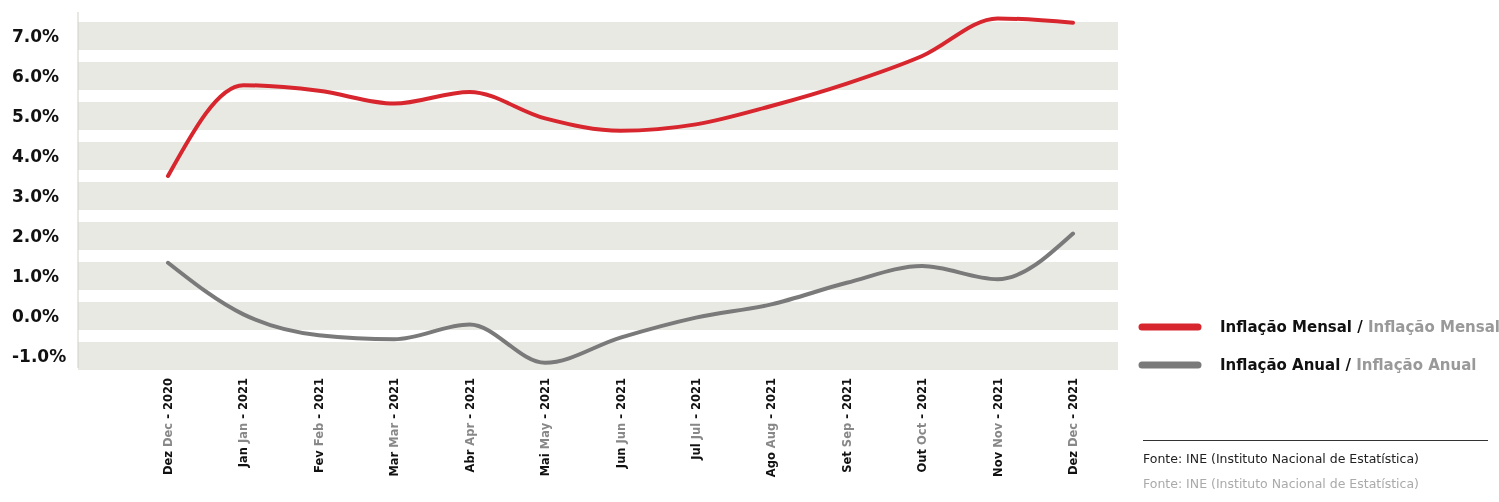  I want to click on x-tick-label: Jan Jan - 2021, so click(243, 423).